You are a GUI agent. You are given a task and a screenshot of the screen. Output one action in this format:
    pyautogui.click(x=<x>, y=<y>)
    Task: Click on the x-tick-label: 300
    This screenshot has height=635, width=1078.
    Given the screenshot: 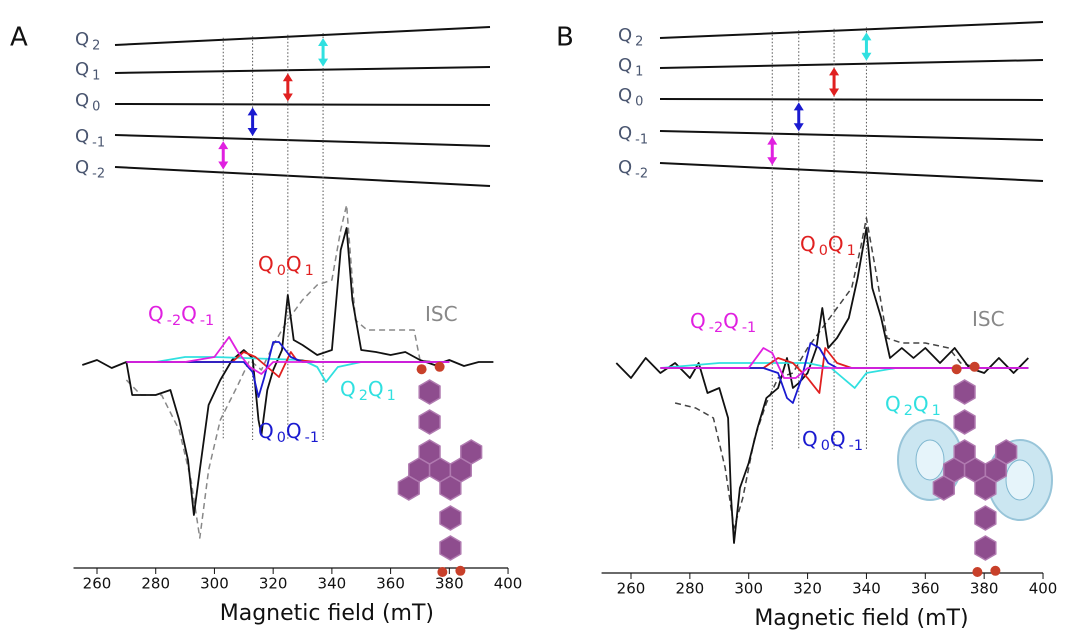 What is the action you would take?
    pyautogui.click(x=214, y=584)
    